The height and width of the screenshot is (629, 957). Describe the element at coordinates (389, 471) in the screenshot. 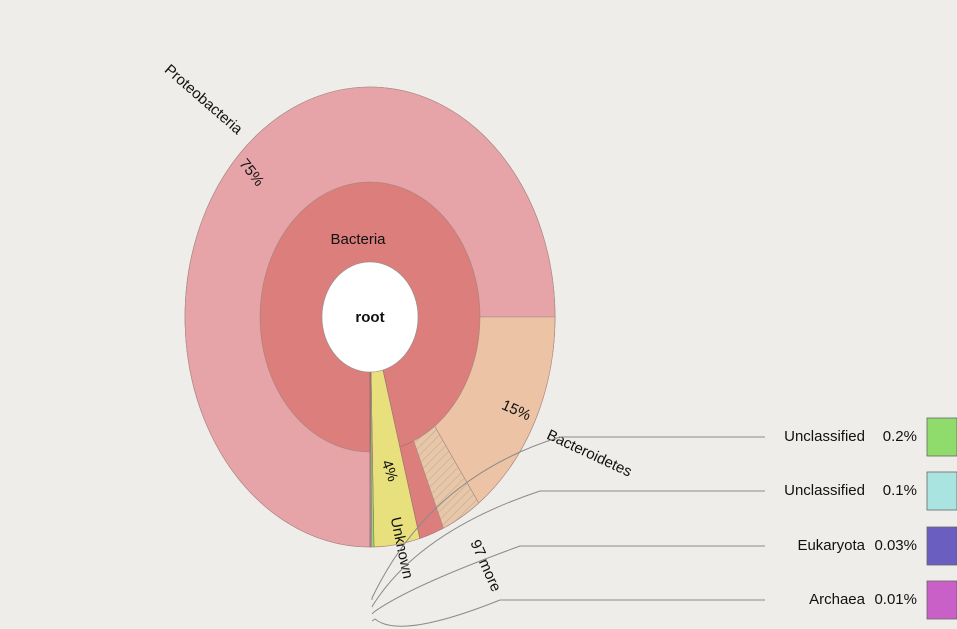

I see `label: 4%` at that location.